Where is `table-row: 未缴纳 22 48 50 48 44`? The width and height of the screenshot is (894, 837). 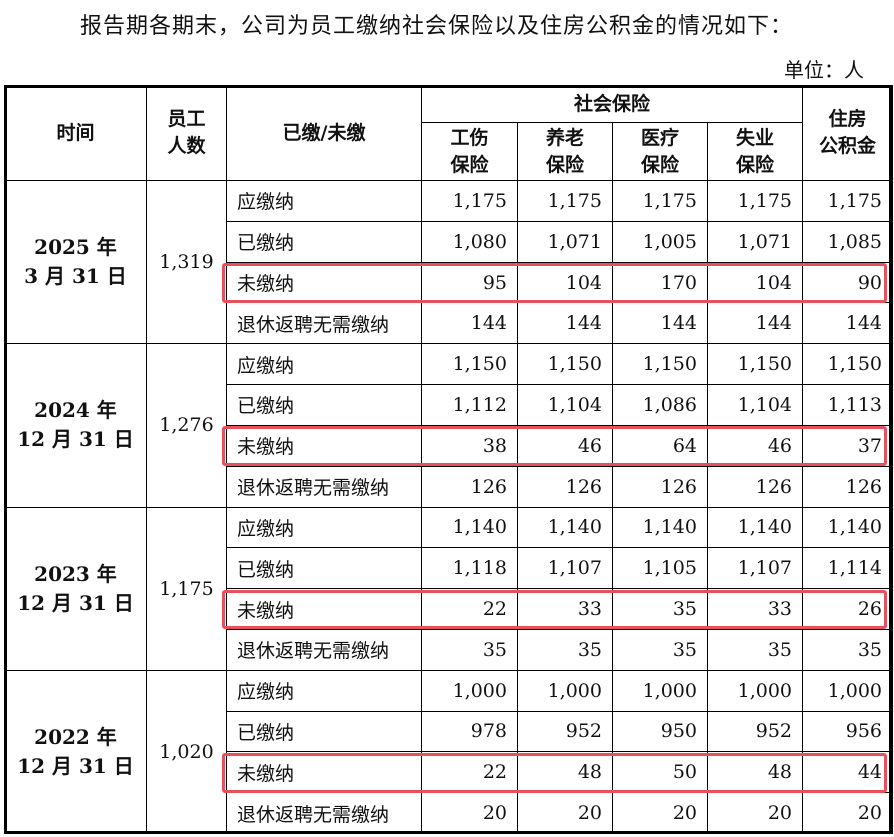
table-row: 未缴纳 22 48 50 48 44 is located at coordinates (449, 772).